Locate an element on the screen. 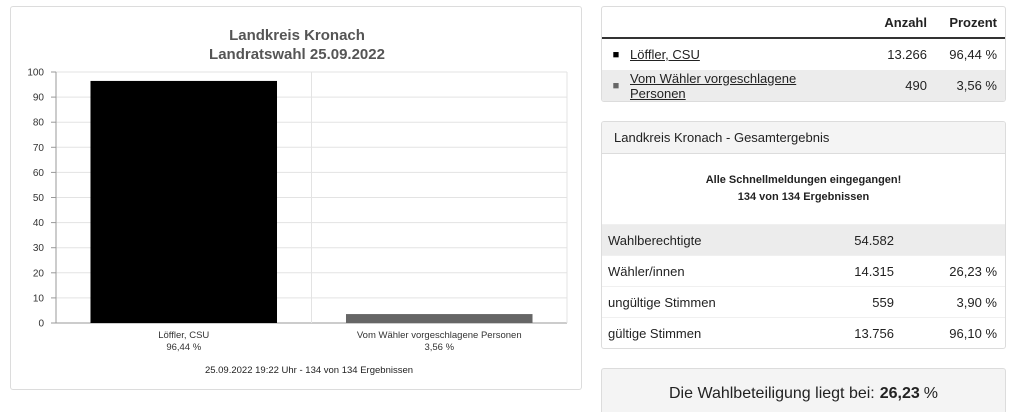 Image resolution: width=1023 pixels, height=412 pixels. stat-row: Wähler/innen 14.315 26,23 % is located at coordinates (803, 270).